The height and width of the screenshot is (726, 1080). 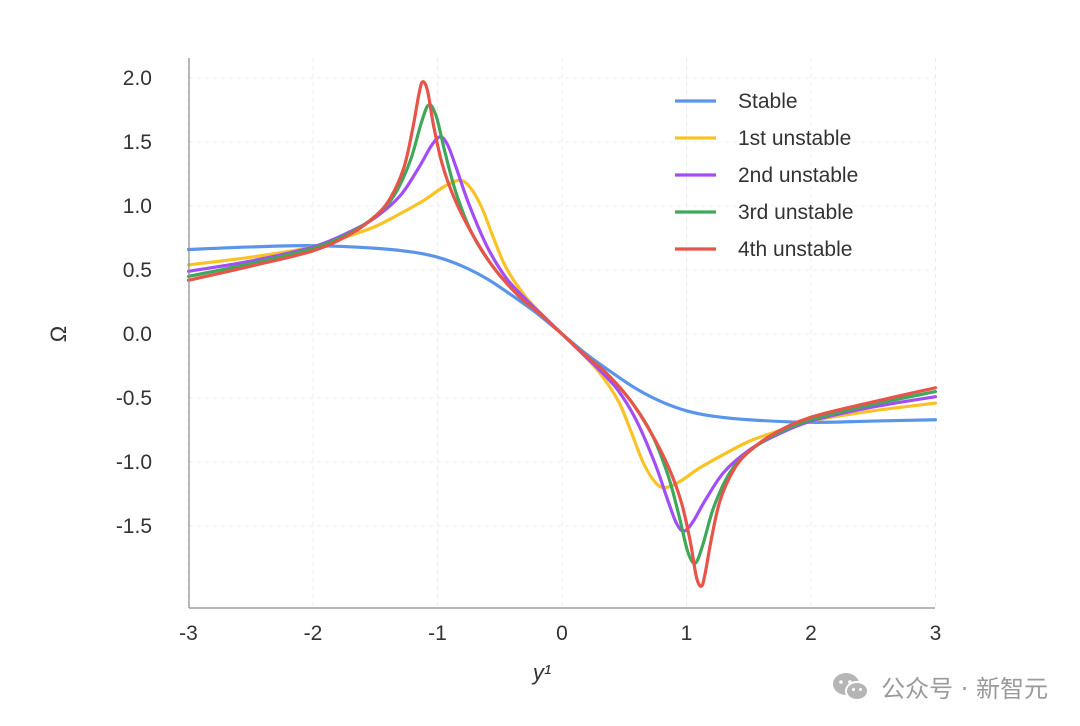 What do you see at coordinates (768, 101) in the screenshot?
I see `legend-label-1: Stable` at bounding box center [768, 101].